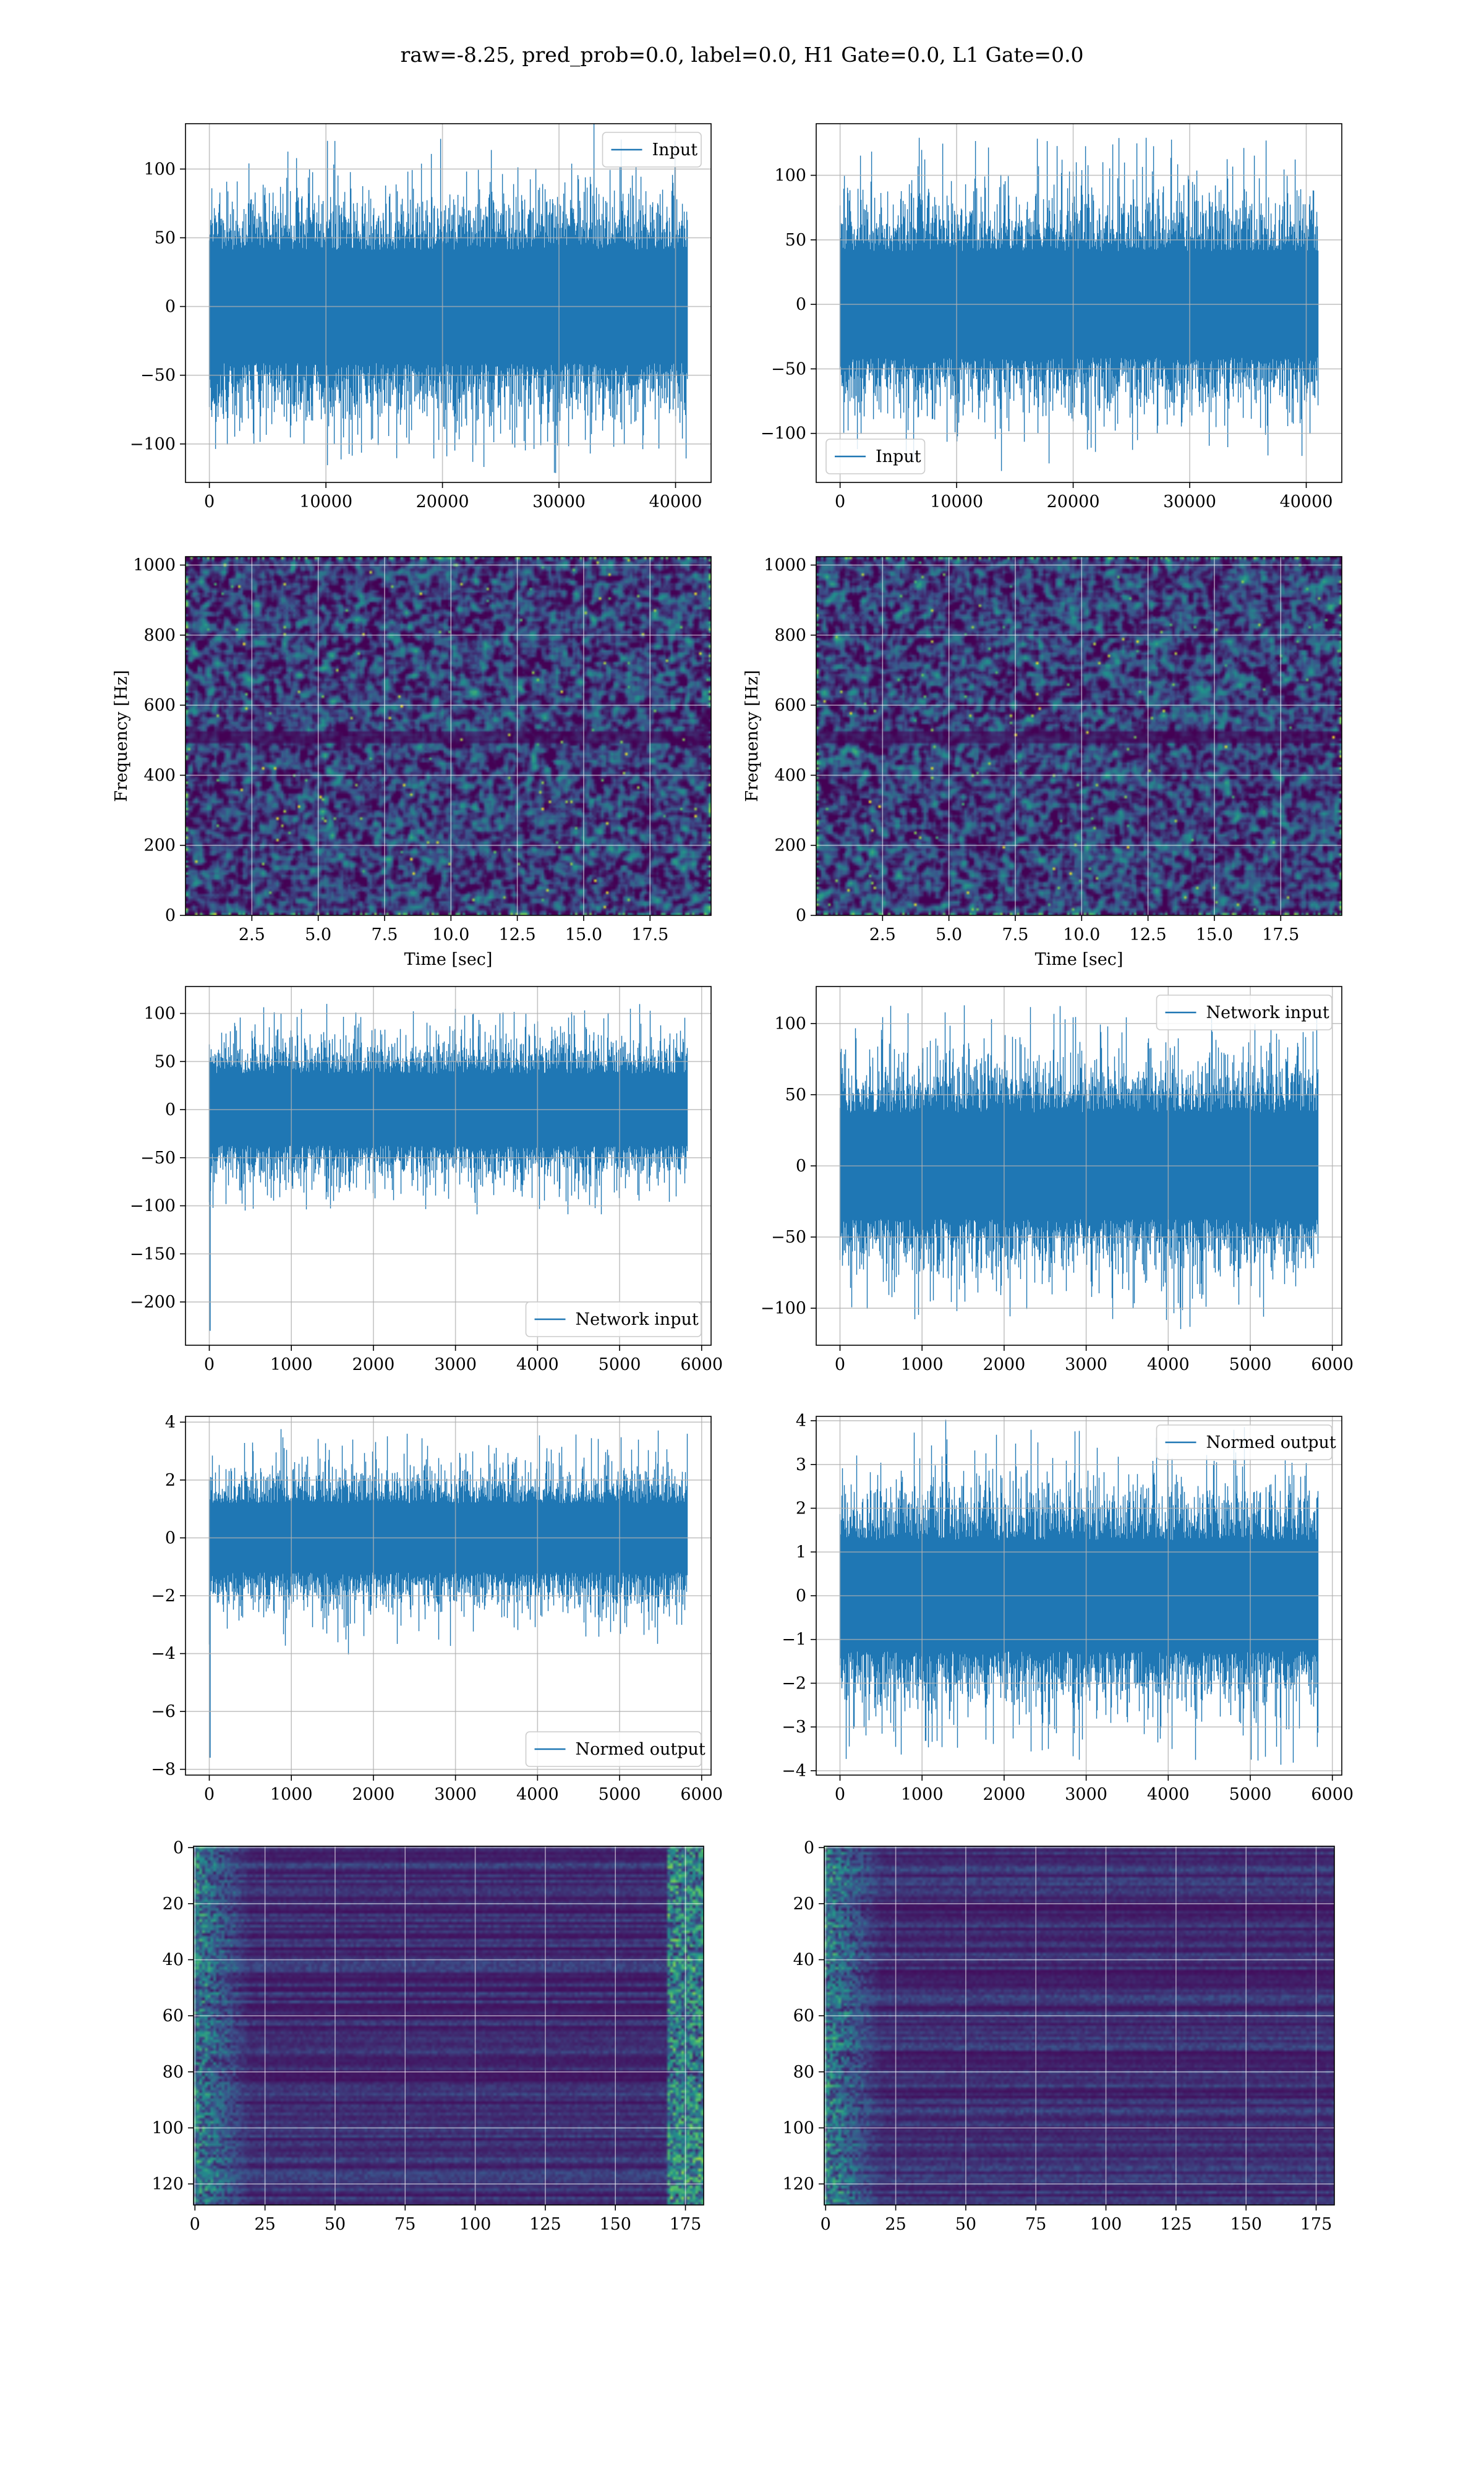 Image resolution: width=1484 pixels, height=2474 pixels. What do you see at coordinates (1106, 2224) in the screenshot?
I see `x-tick-label: 100` at bounding box center [1106, 2224].